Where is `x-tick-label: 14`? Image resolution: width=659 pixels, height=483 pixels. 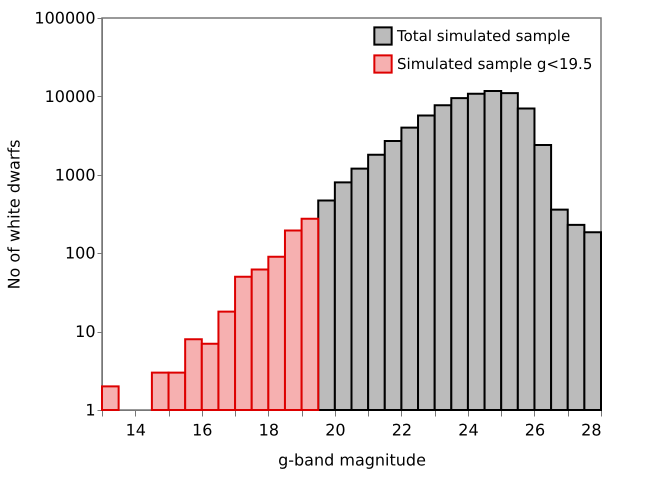 x-tick-label: 14 is located at coordinates (136, 430).